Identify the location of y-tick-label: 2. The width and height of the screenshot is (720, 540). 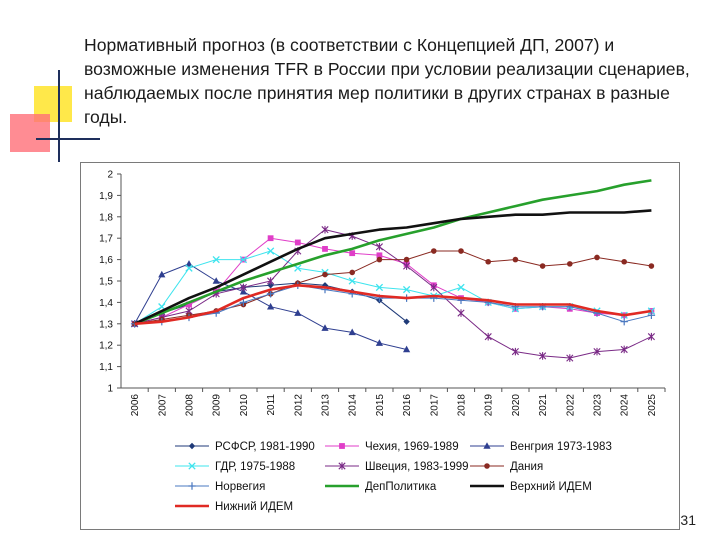
(110, 175).